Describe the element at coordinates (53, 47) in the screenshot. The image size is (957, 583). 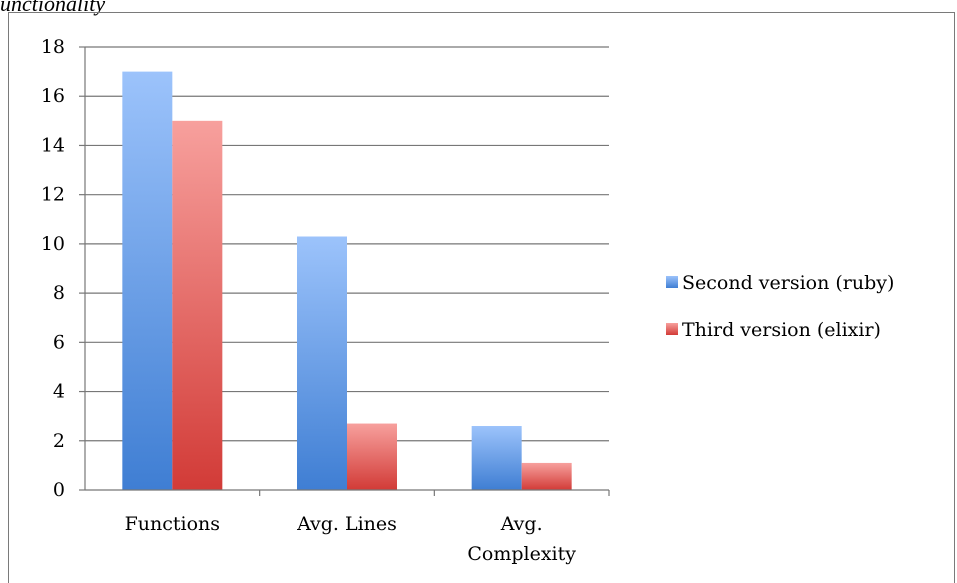
I see `y-tick-label: 18` at that location.